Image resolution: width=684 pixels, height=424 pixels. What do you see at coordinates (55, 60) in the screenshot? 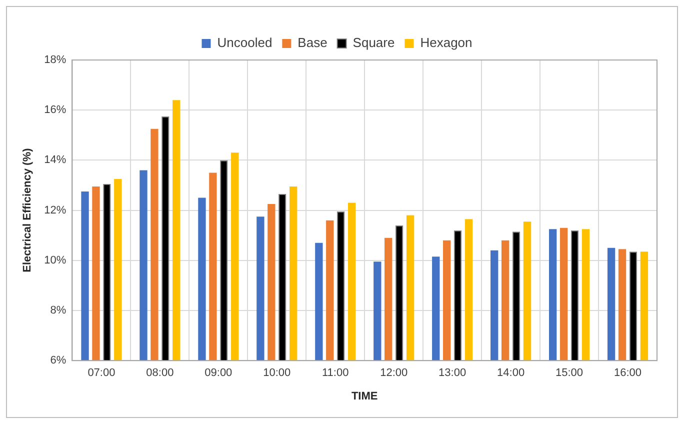
I see `y-tick-label: 18%` at bounding box center [55, 60].